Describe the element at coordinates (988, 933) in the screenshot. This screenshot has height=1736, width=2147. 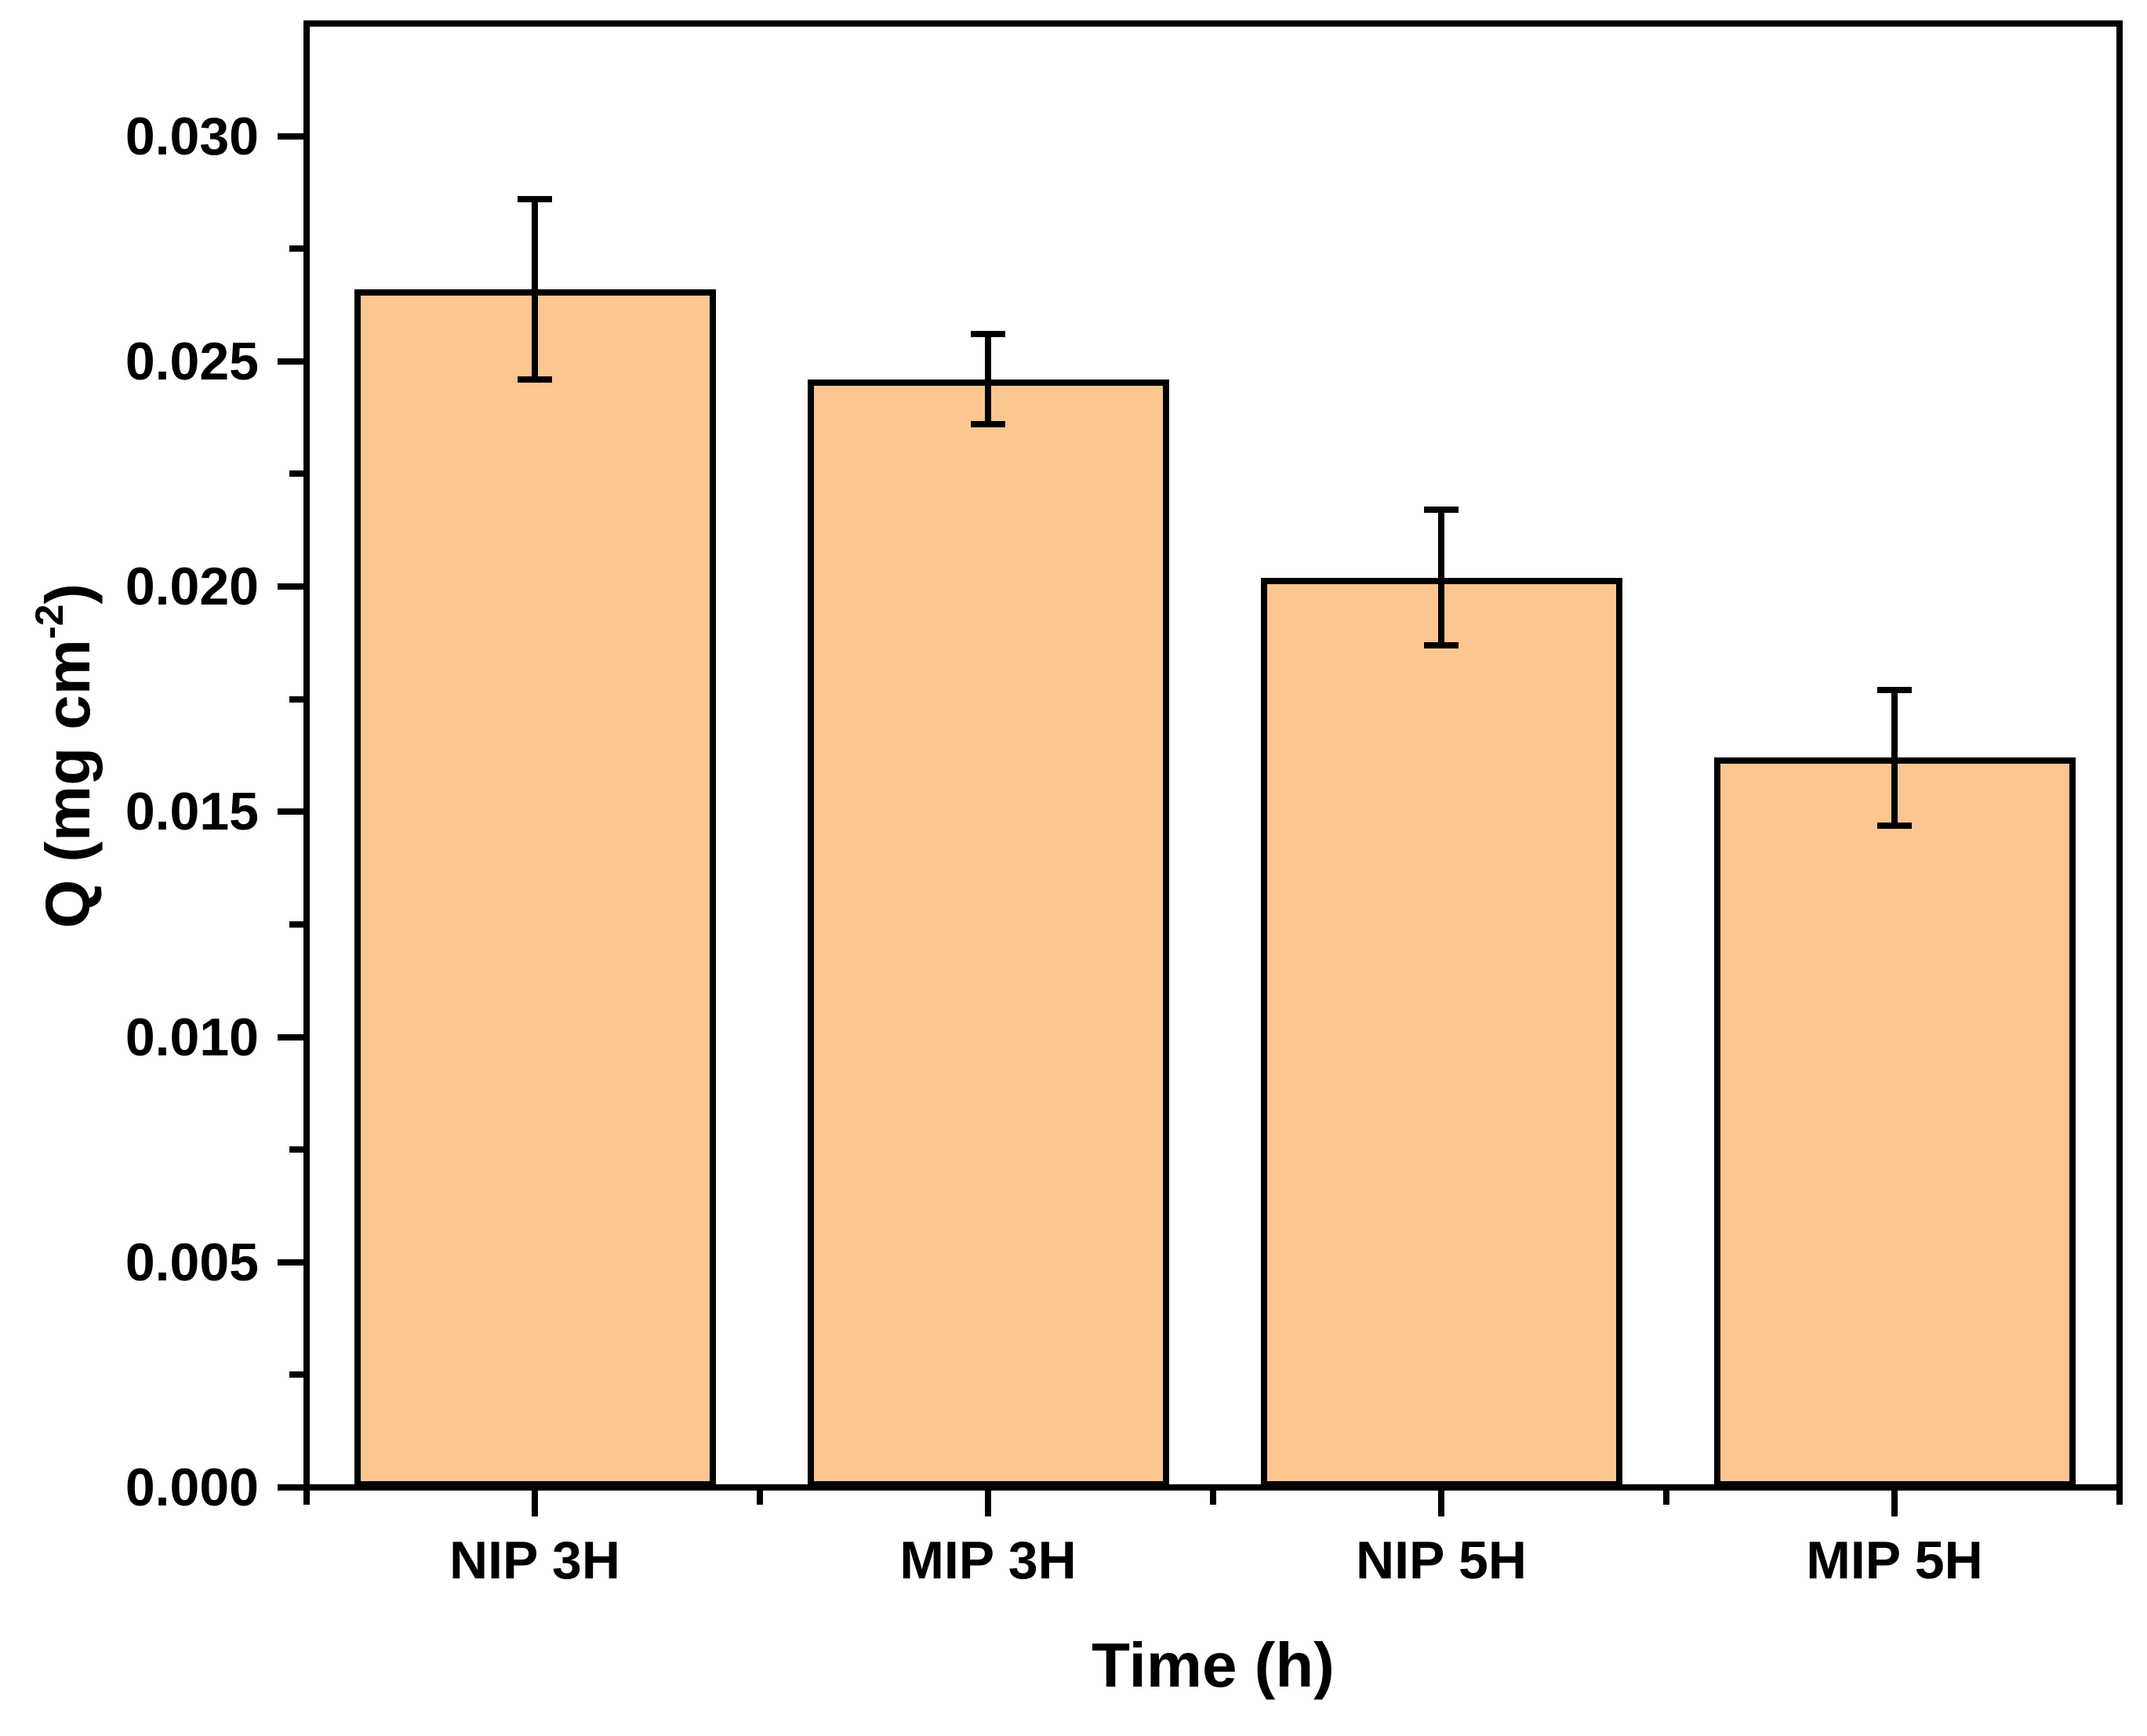
I see `bar-mip-3h` at that location.